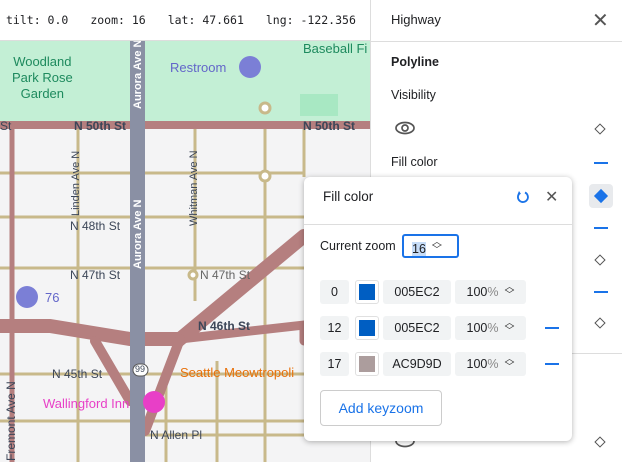 The height and width of the screenshot is (462, 622). Describe the element at coordinates (194, 188) in the screenshot. I see `street-label: Whitman Ave N` at that location.